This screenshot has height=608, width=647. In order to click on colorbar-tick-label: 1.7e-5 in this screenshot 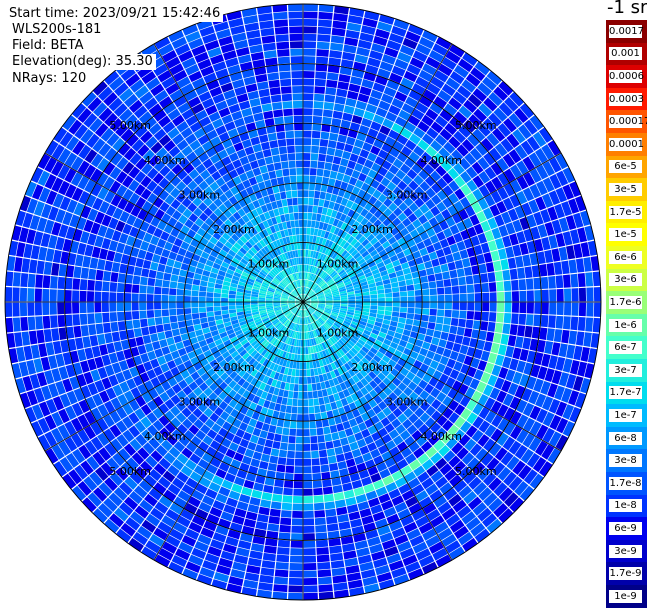, I will do `click(625, 212)`.